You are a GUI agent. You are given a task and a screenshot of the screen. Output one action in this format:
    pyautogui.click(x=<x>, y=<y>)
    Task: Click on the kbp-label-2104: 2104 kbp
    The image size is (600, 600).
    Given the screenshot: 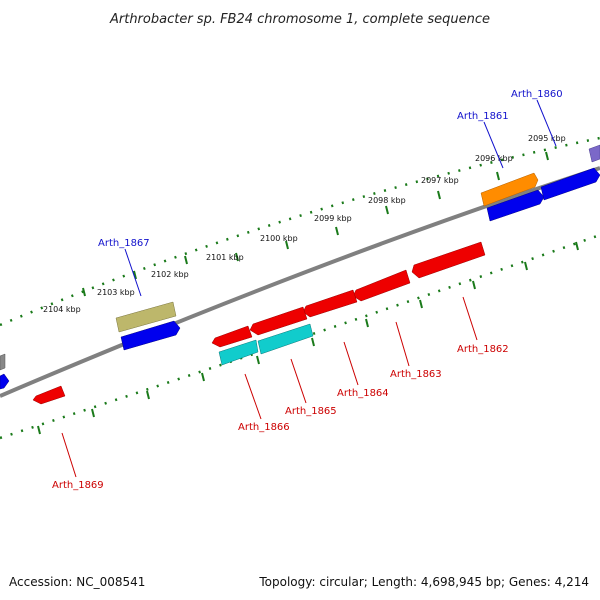 What is the action you would take?
    pyautogui.click(x=62, y=309)
    